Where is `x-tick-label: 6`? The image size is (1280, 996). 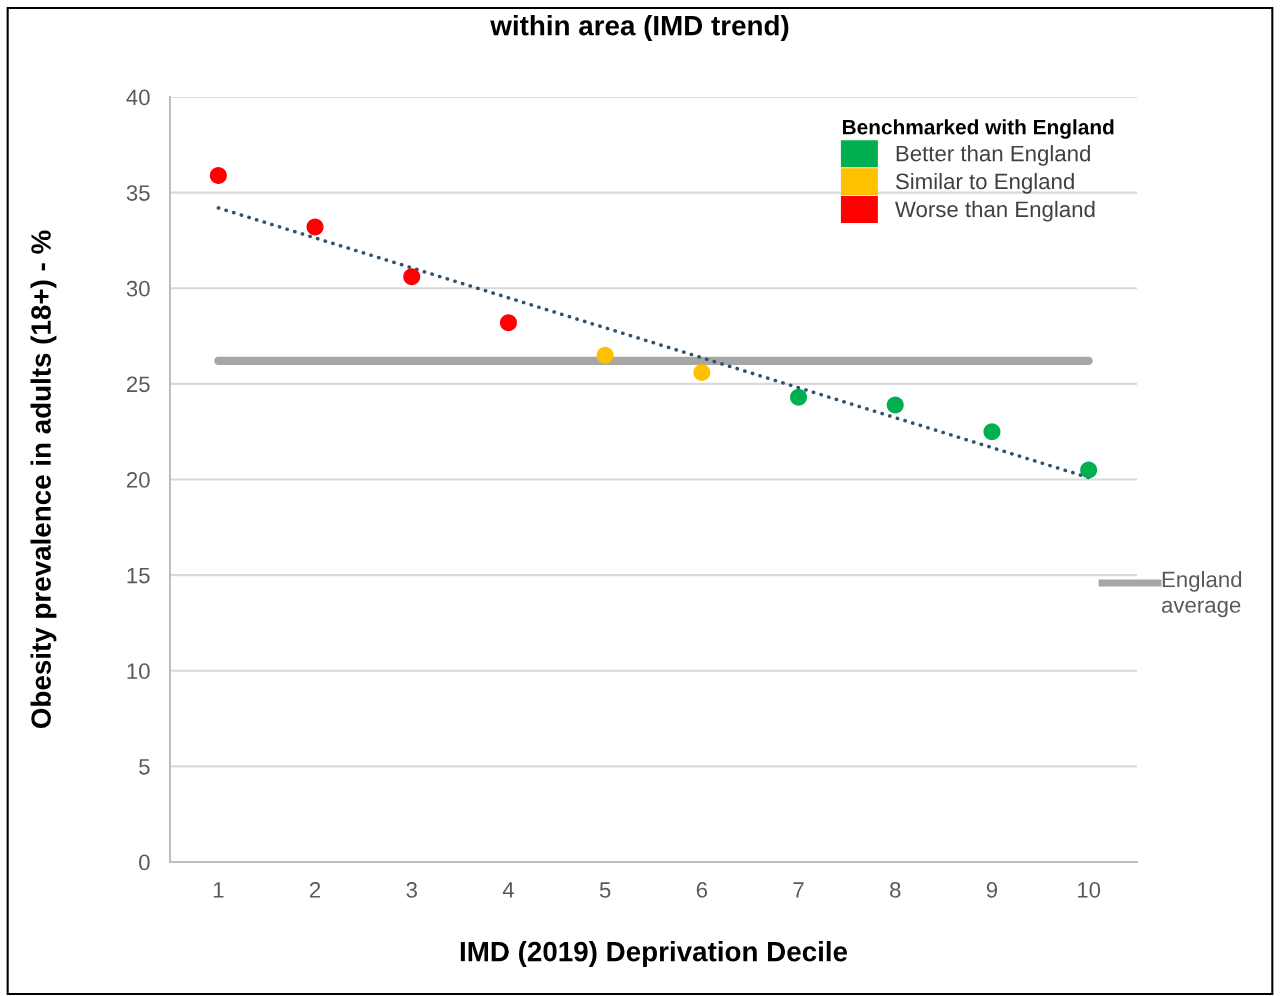
x-tick-label: 6 is located at coordinates (702, 890).